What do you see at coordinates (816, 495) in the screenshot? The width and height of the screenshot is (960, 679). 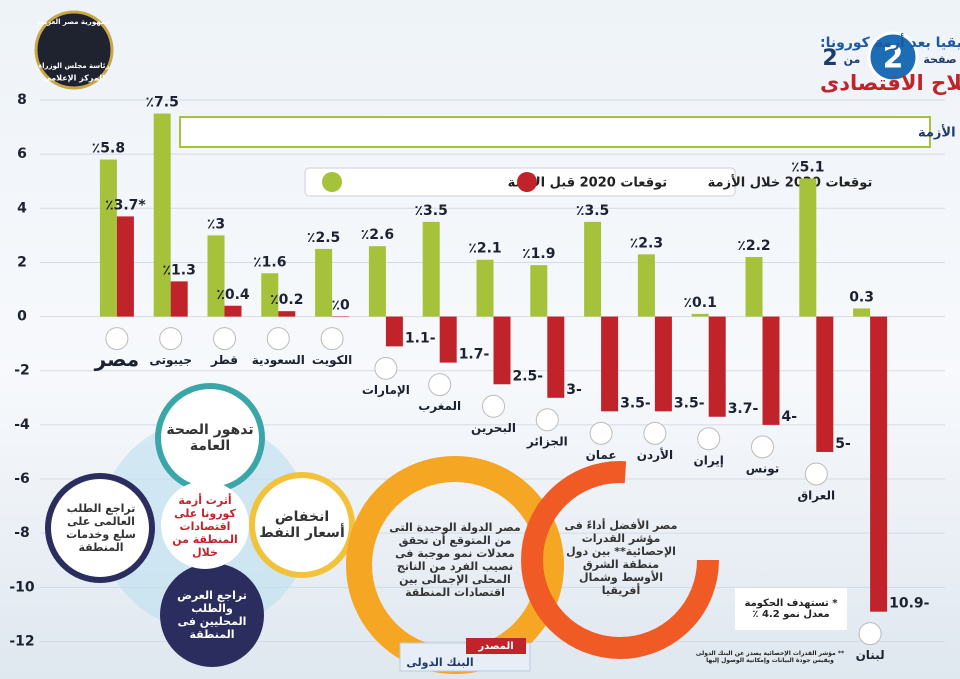 I see `x-tick-label: العراق` at bounding box center [816, 495].